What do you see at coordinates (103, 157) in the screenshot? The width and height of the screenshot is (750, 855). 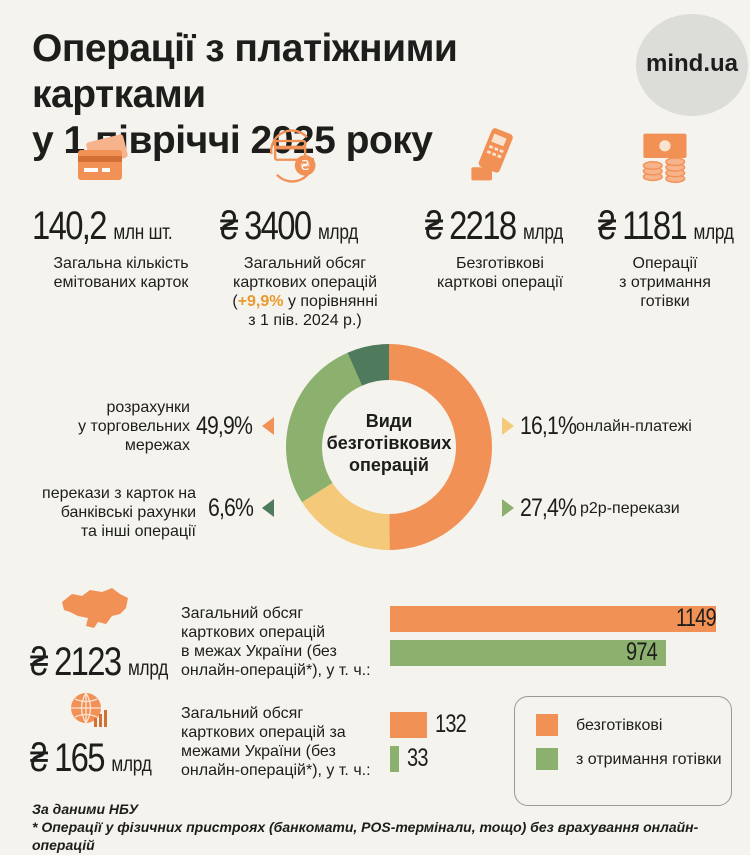 I see `credit-card-icon` at bounding box center [103, 157].